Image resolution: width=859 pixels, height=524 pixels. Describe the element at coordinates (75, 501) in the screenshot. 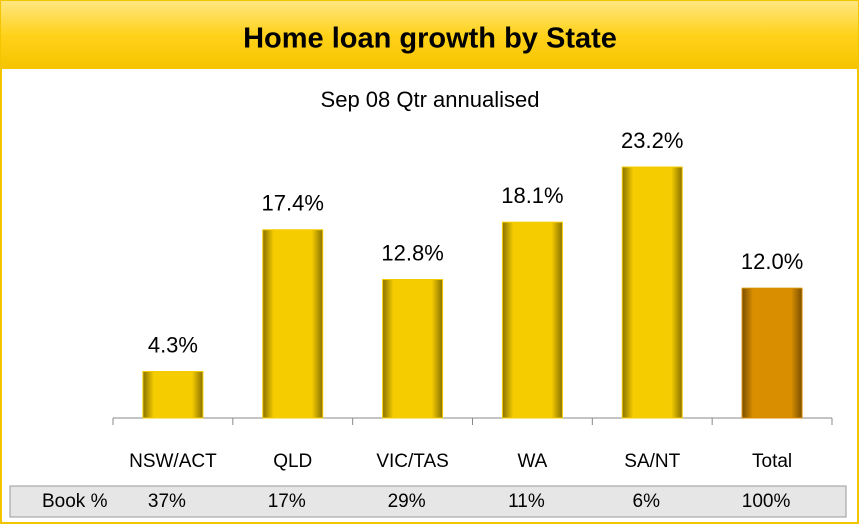

I see `book-row-label: Book %` at that location.